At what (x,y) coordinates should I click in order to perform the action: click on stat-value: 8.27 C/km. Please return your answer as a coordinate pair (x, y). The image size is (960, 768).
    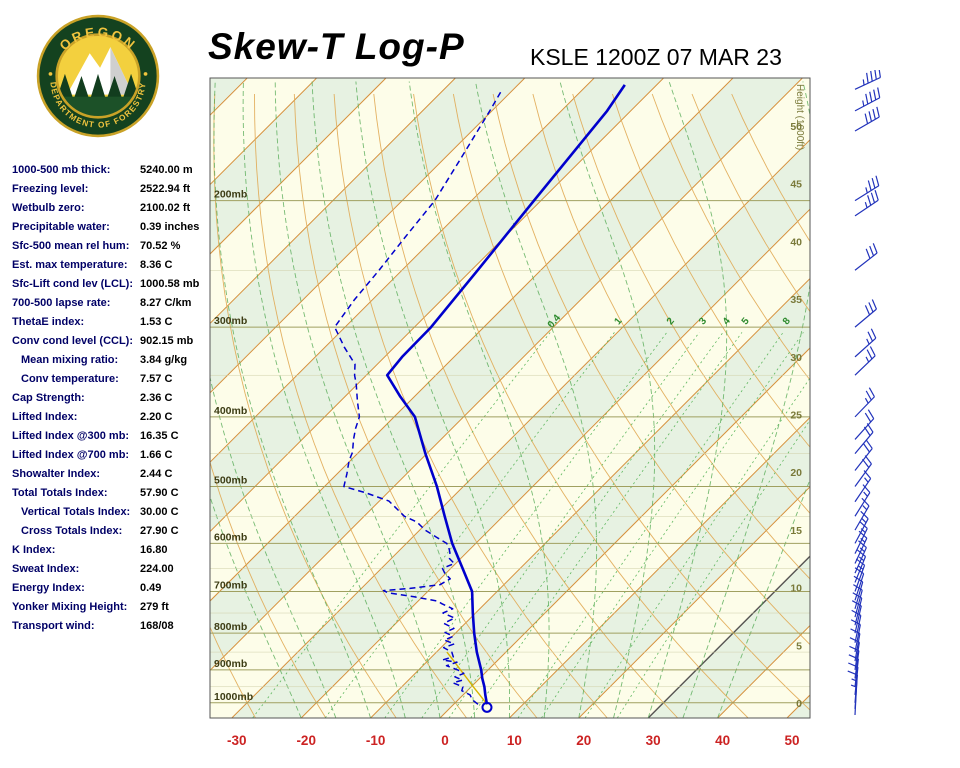
    Looking at the image, I should click on (166, 303).